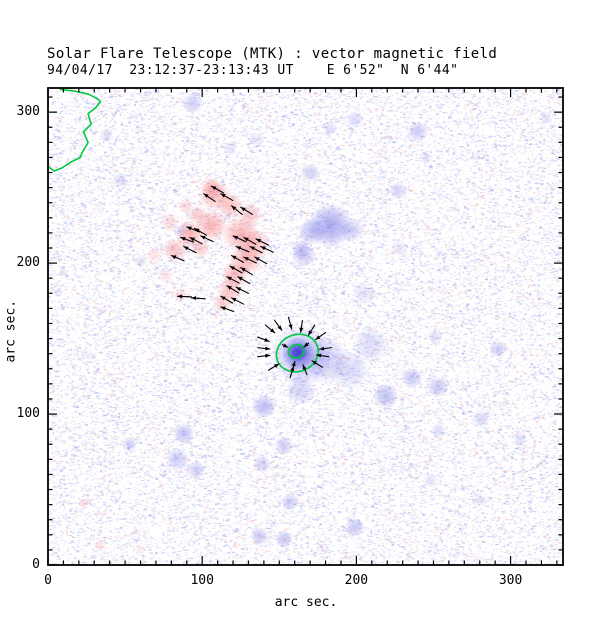  What do you see at coordinates (28, 263) in the screenshot?
I see `y-tick-label: 200` at bounding box center [28, 263].